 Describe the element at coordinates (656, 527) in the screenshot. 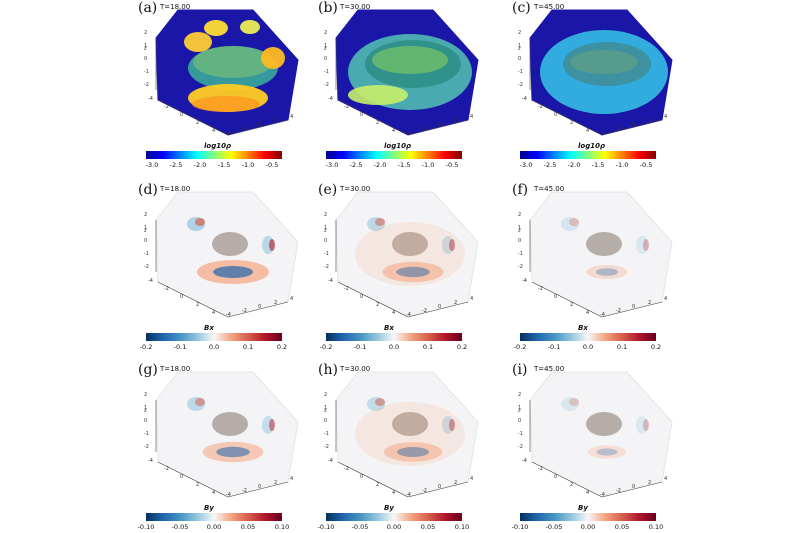

I see `colorbar-tick-label: 0.10` at that location.